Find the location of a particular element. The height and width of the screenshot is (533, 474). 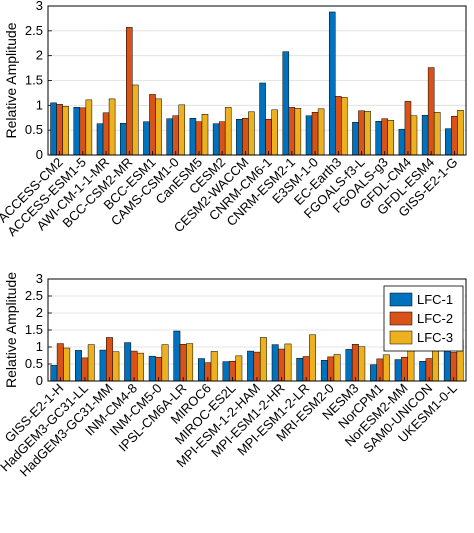

y-axis-label: Relative Amplitude is located at coordinates (11, 80).